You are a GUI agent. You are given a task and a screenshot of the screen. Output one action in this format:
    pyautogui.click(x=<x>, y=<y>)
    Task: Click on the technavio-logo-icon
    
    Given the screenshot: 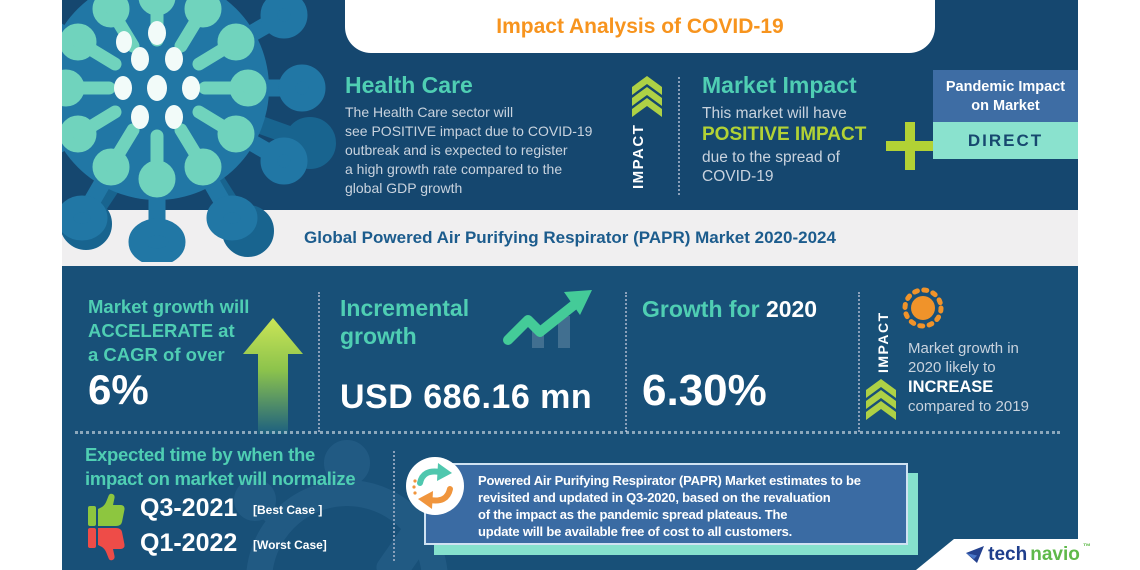 What is the action you would take?
    pyautogui.click(x=975, y=554)
    